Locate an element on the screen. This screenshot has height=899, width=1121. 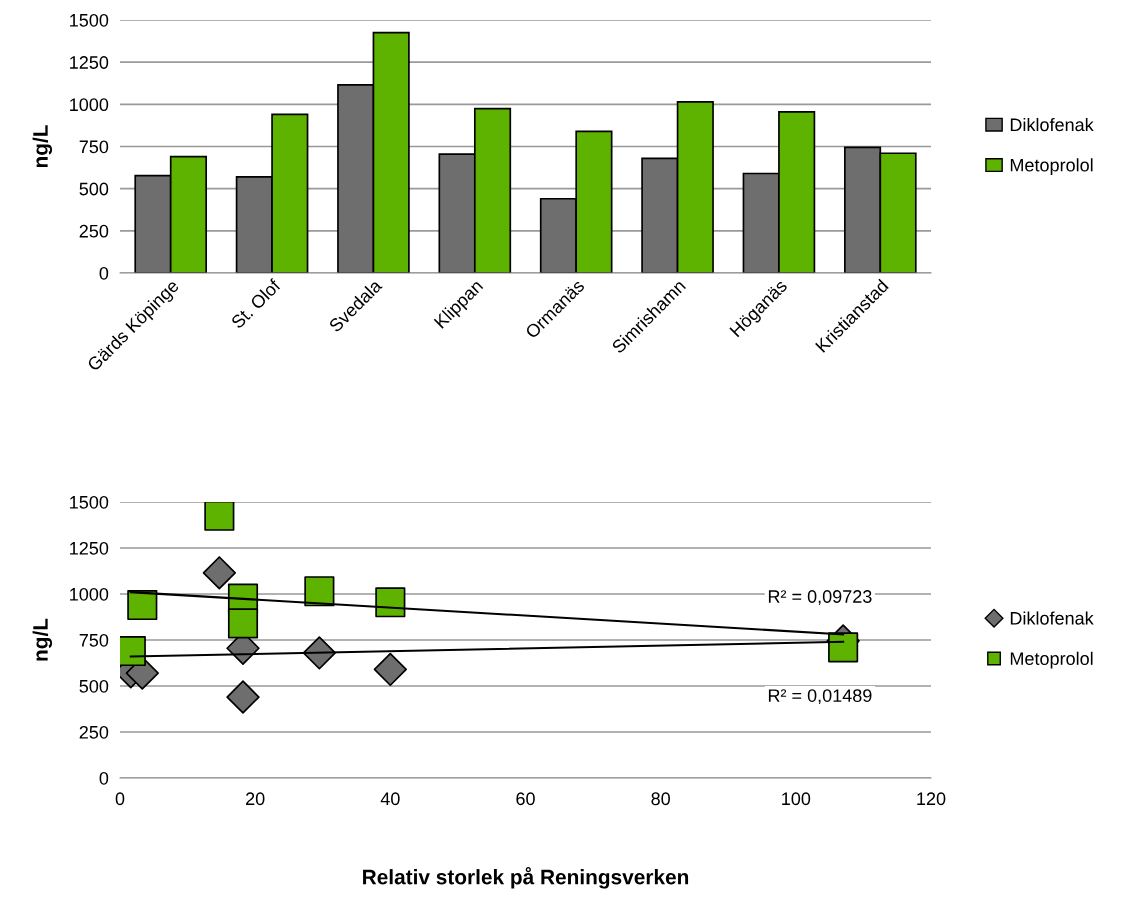
x-tick-label: 100 is located at coordinates (796, 799).